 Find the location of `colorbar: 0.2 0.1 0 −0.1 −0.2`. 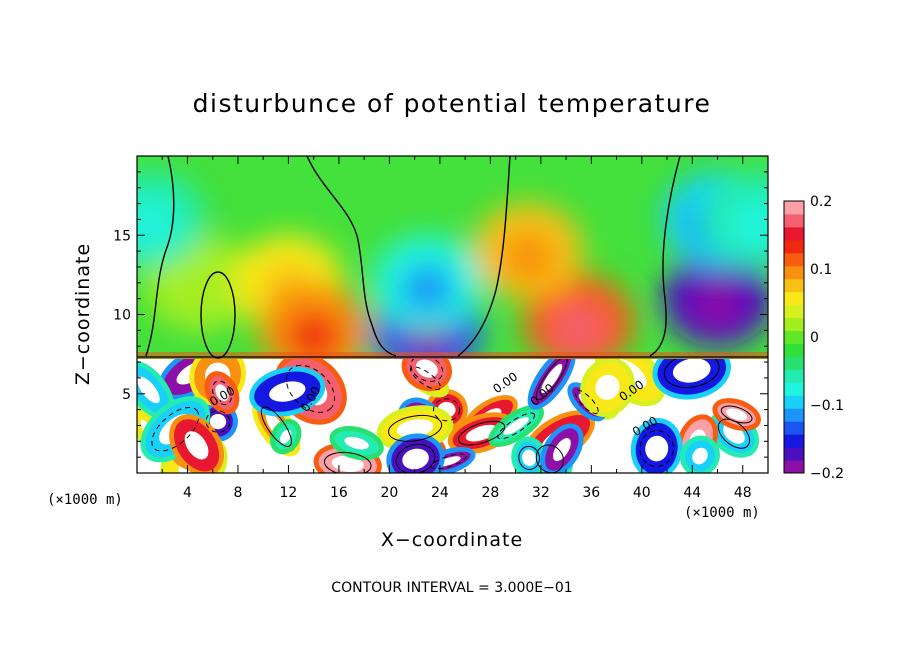

colorbar: 0.2 0.1 0 −0.1 −0.2 is located at coordinates (813, 338).